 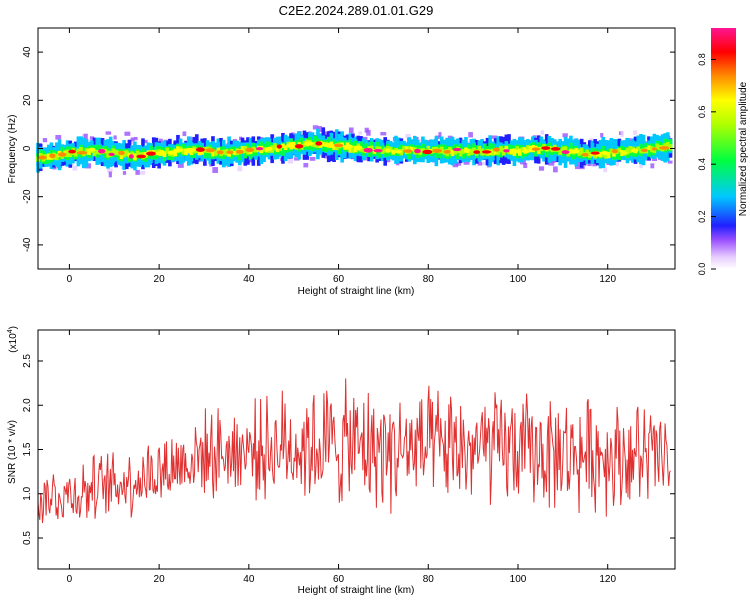 I want to click on snr-scale-prefix: (x10, so click(x=13, y=343).